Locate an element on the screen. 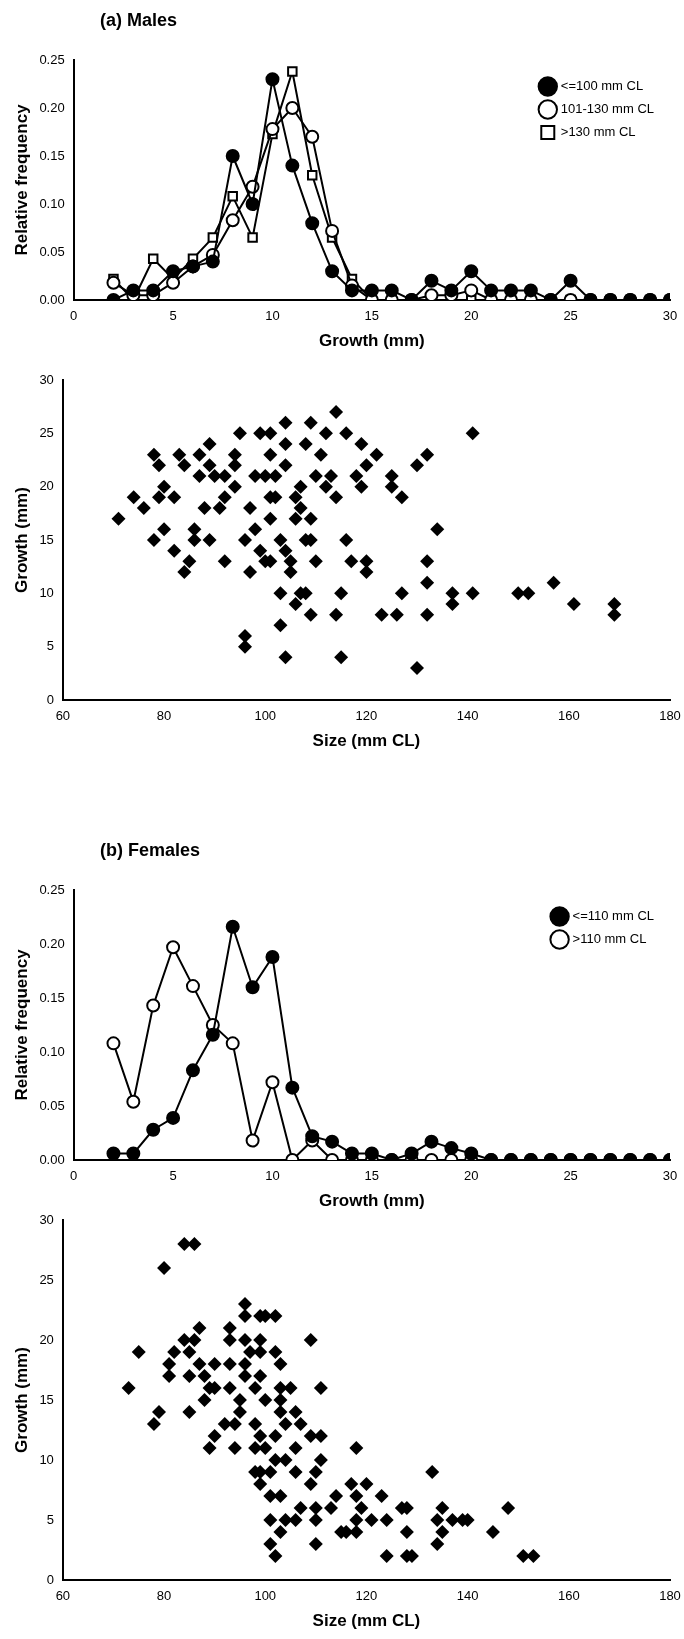  legend-label: <=100 mm CL is located at coordinates (602, 86).